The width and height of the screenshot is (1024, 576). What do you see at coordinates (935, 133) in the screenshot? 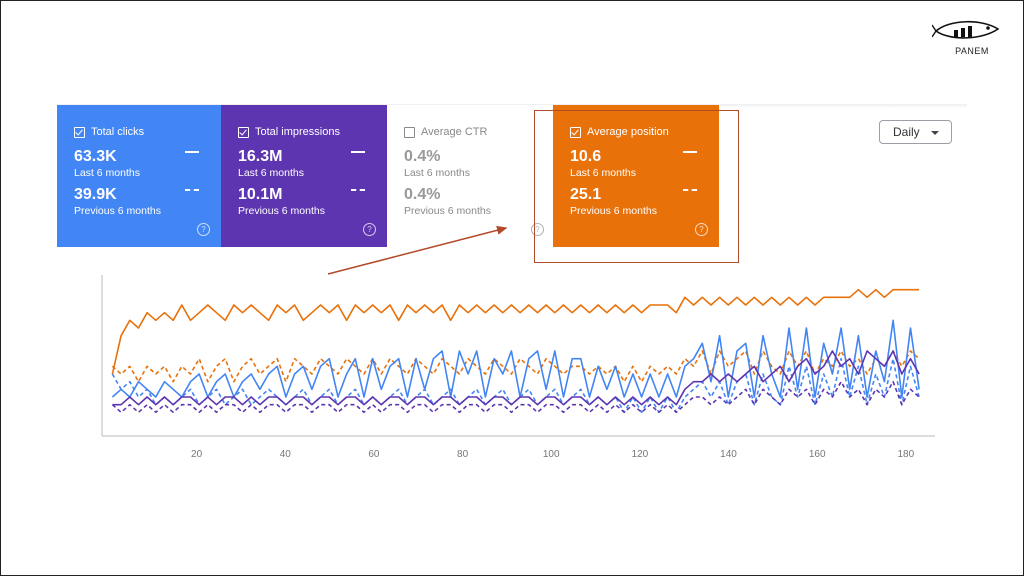
I see `dropdown-caret-icon` at bounding box center [935, 133].